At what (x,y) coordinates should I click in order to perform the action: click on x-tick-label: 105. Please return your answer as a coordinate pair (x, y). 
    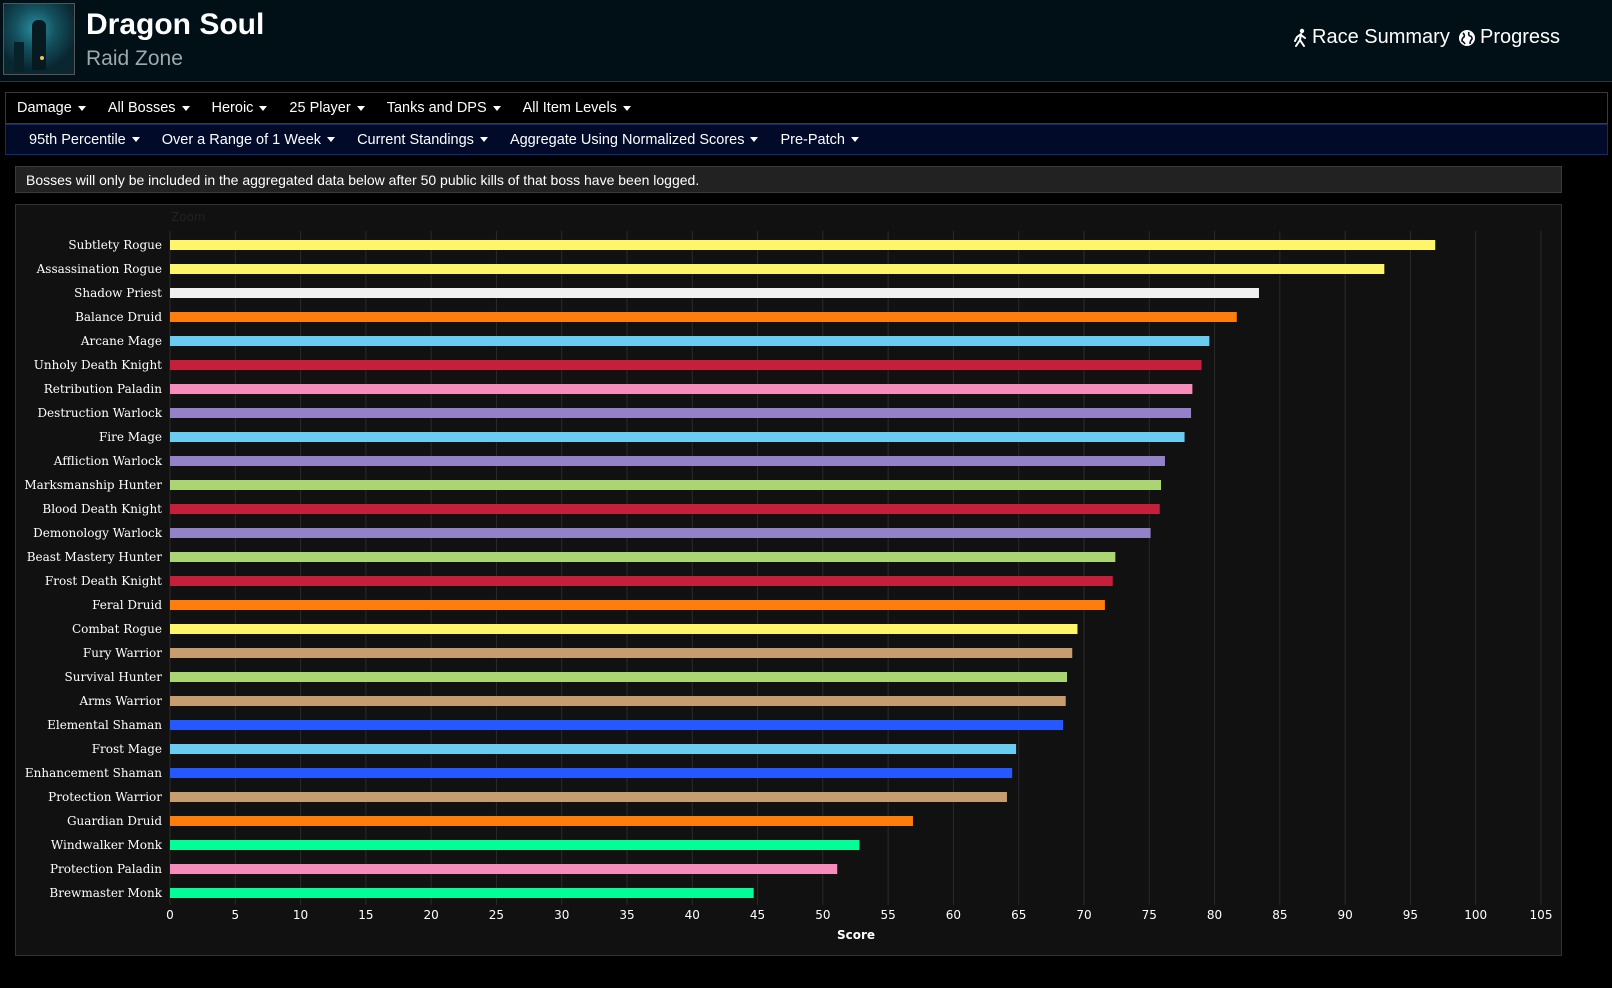
    Looking at the image, I should click on (1541, 915).